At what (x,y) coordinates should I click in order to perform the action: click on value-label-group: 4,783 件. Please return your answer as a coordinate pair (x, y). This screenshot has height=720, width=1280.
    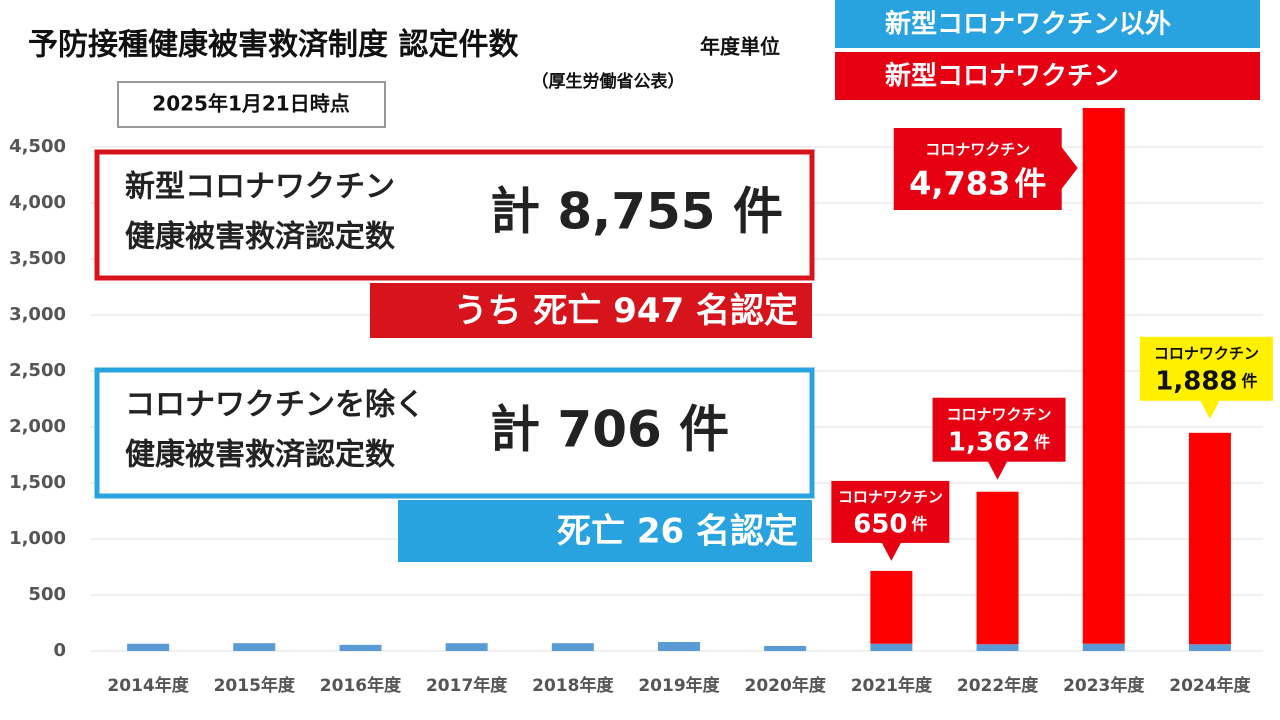
    Looking at the image, I should click on (977, 183).